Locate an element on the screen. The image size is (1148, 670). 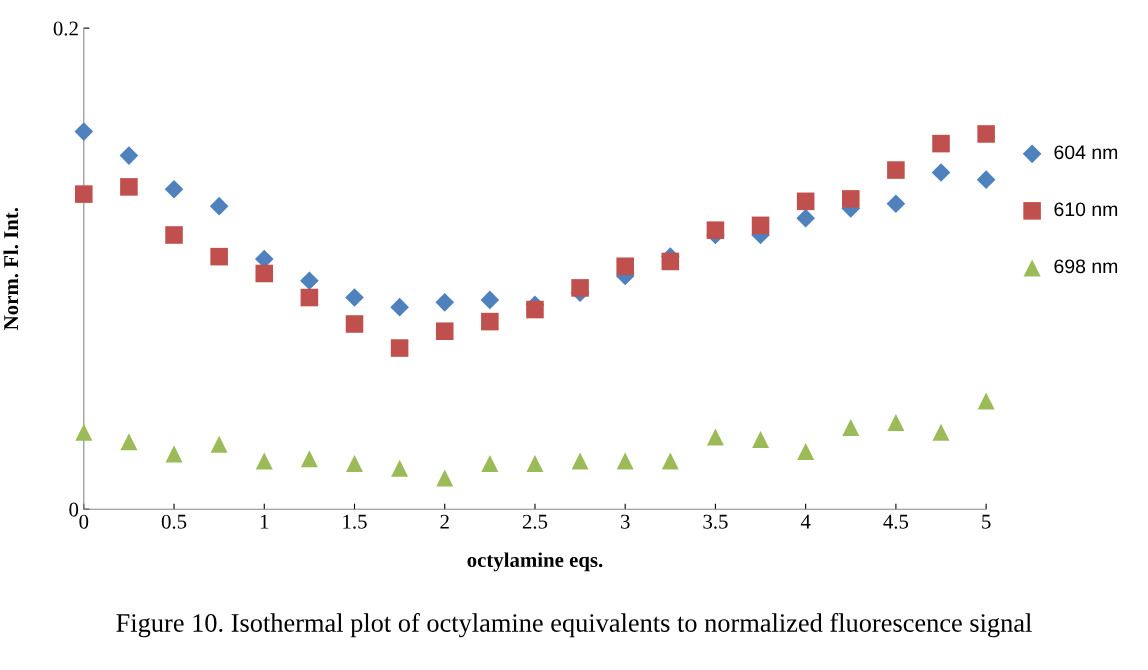
x-tick-label: 1 is located at coordinates (264, 521).